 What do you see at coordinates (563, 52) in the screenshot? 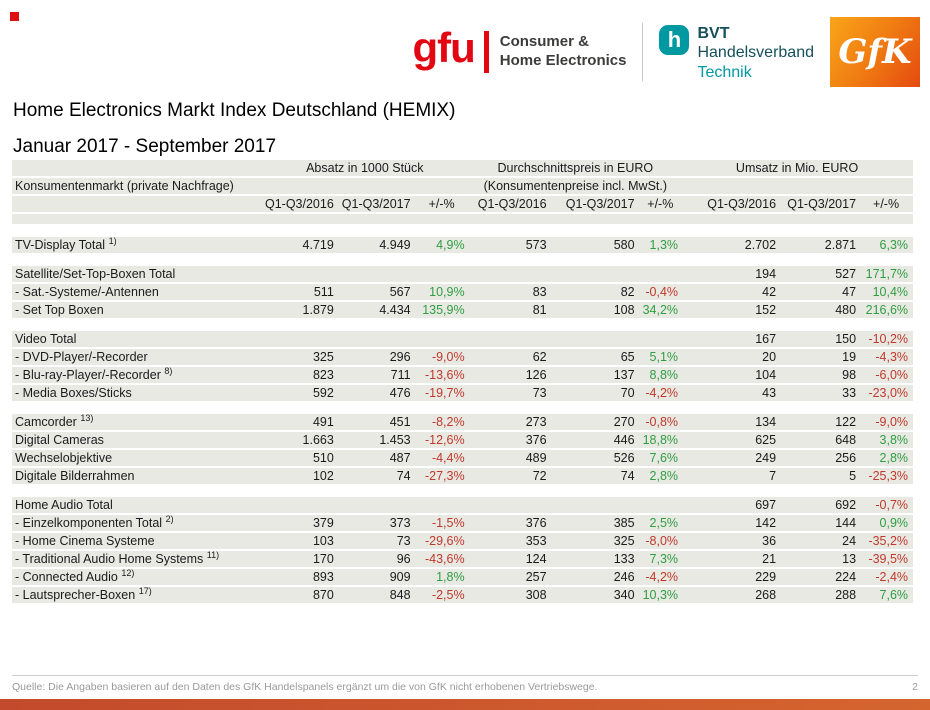
I see `gfu-tagline: Consumer & Home Electronics` at bounding box center [563, 52].